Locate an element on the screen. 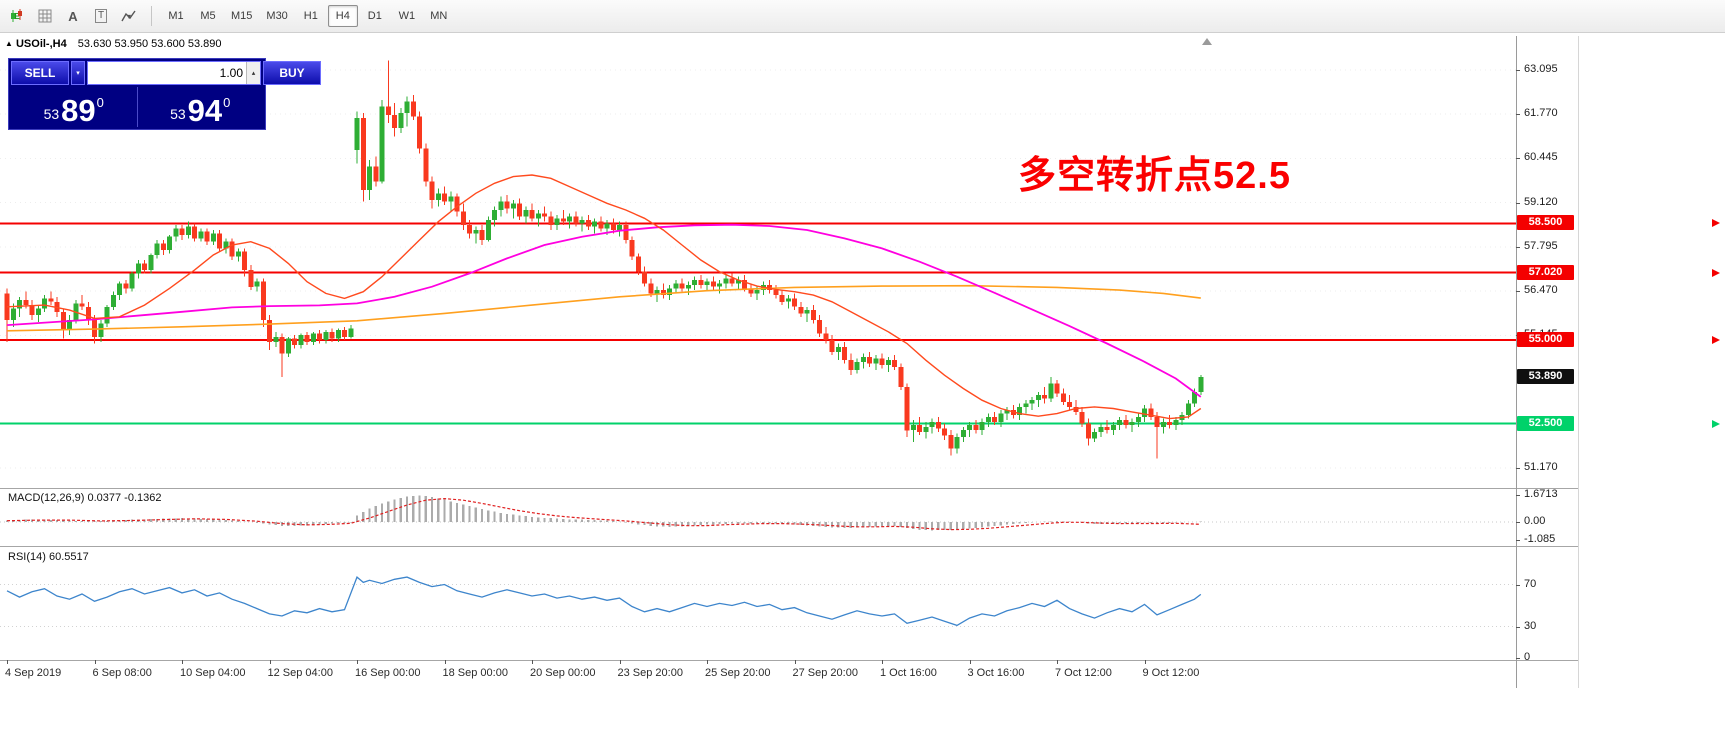 Image resolution: width=1725 pixels, height=752 pixels. timeframe-w1: W1 is located at coordinates (407, 16).